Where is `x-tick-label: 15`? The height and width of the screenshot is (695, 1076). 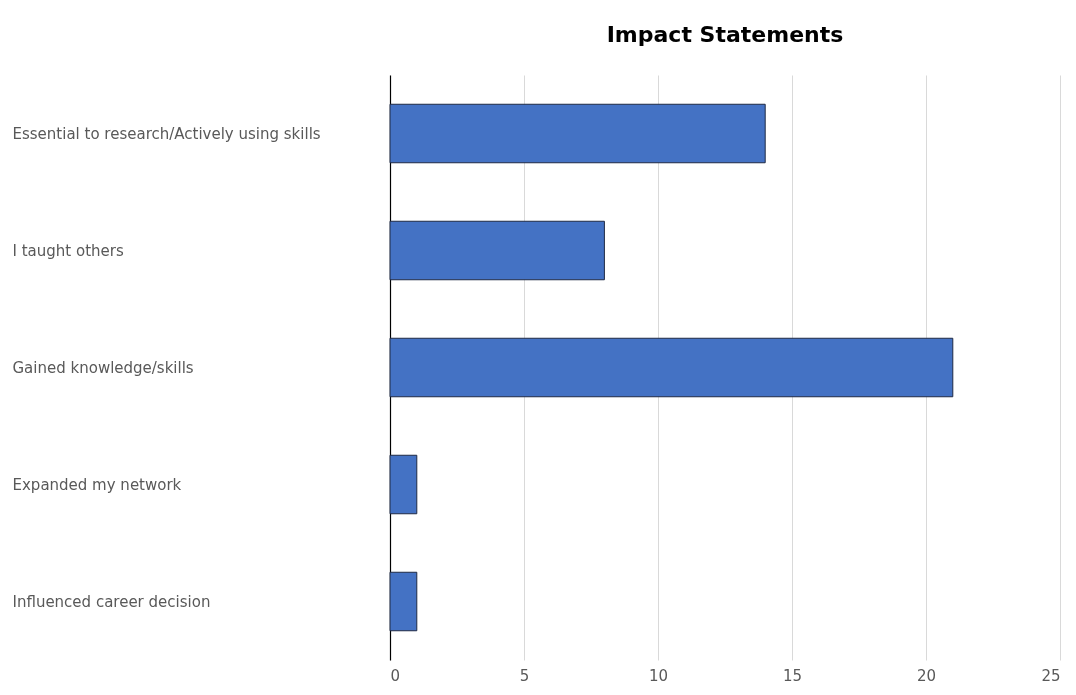 x-tick-label: 15 is located at coordinates (792, 675).